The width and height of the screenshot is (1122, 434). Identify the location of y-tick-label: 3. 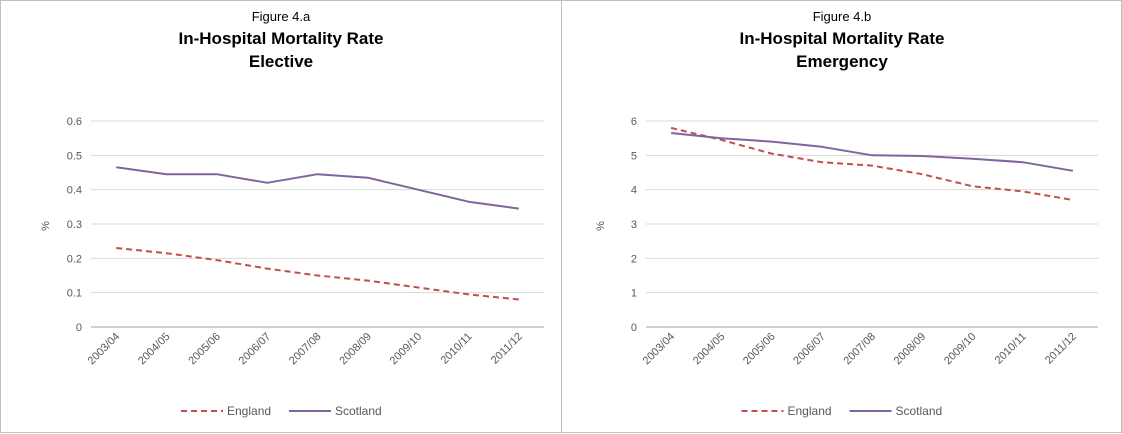
(634, 225).